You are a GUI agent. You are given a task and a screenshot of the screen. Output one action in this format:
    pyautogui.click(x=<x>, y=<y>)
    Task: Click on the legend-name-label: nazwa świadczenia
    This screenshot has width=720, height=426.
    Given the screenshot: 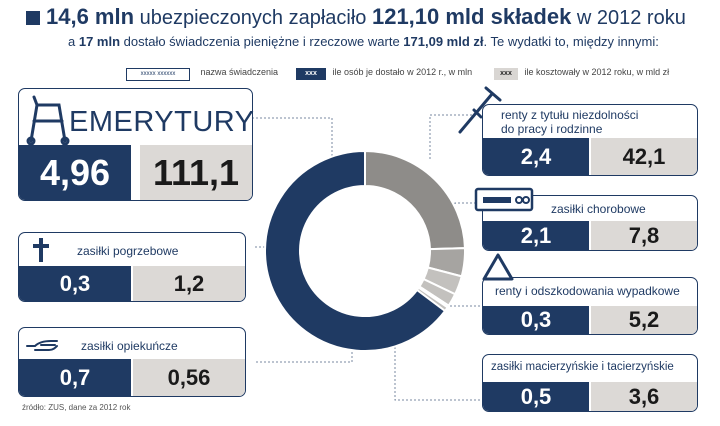 What is the action you would take?
    pyautogui.click(x=239, y=72)
    